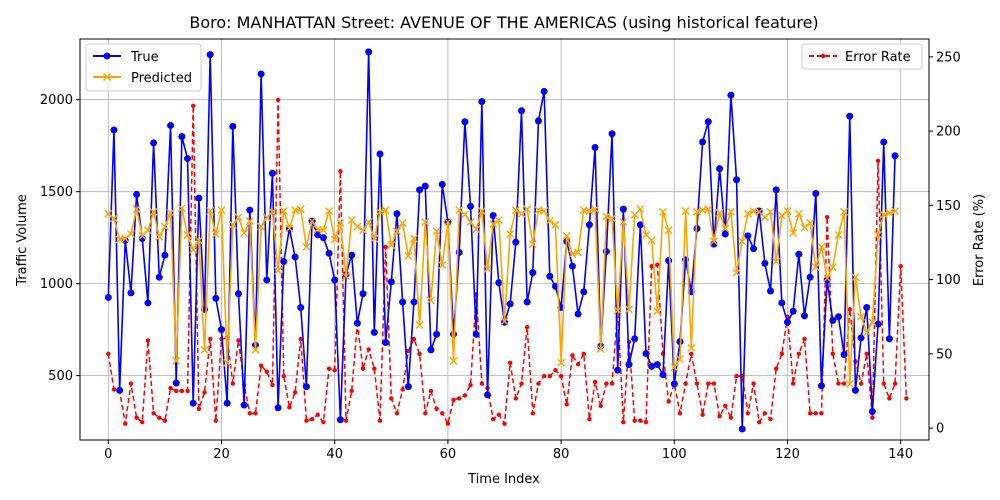 This screenshot has width=1000, height=500. Describe the element at coordinates (107, 56) in the screenshot. I see `legend-true-marker` at that location.